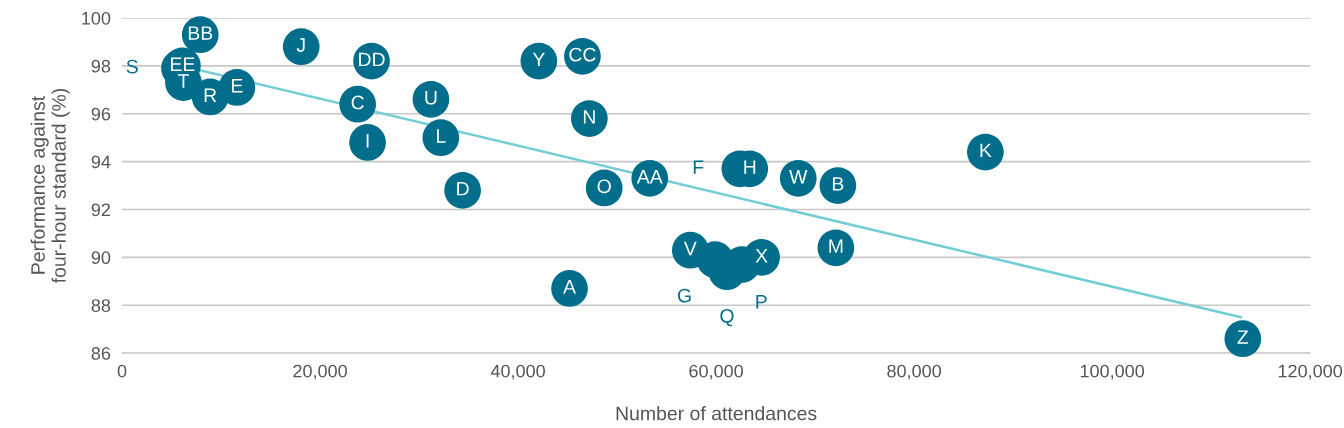 This screenshot has height=428, width=1344. What do you see at coordinates (604, 186) in the screenshot?
I see `data-label: O` at bounding box center [604, 186].